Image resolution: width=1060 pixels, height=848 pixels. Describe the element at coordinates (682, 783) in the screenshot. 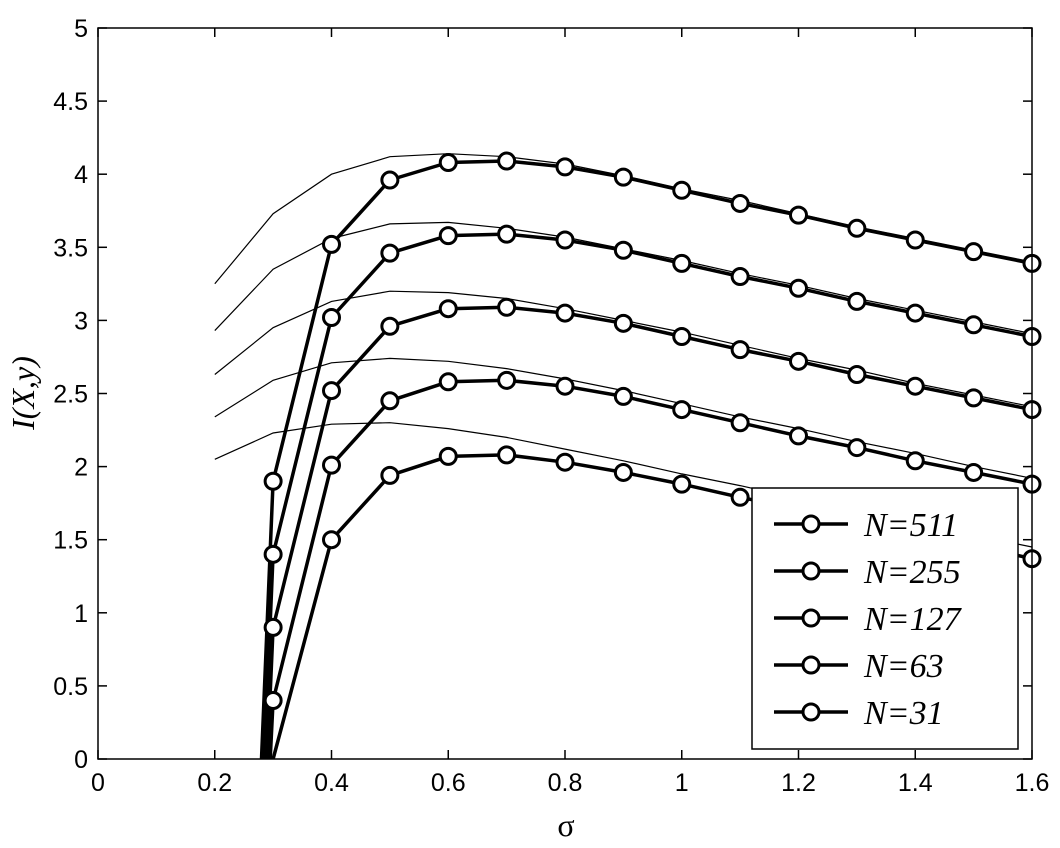

I see `x-tick-label: 1` at that location.